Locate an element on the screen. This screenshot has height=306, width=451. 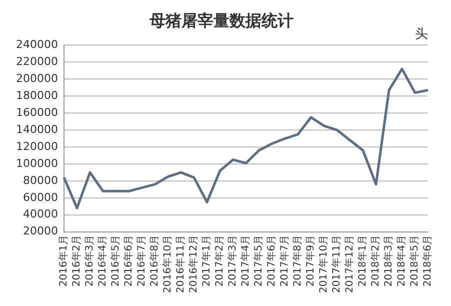
x-tick-label: 2018年6月 is located at coordinates (428, 260).